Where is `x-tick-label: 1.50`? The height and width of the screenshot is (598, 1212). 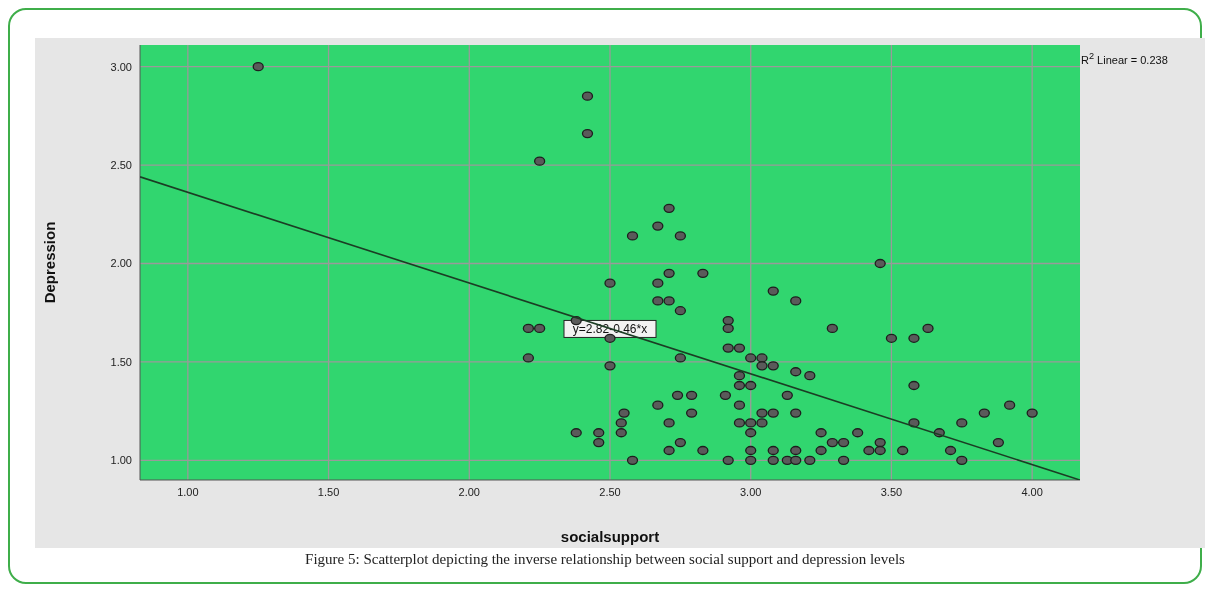 x-tick-label: 1.50 is located at coordinates (328, 491).